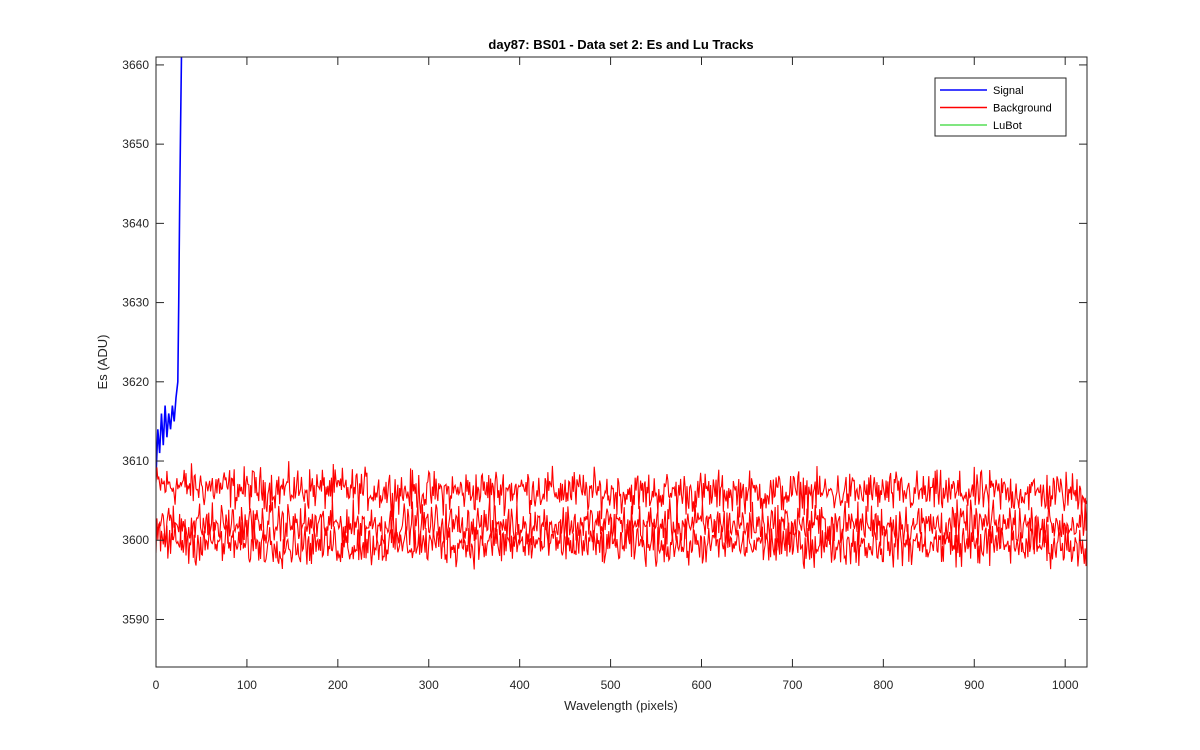  What do you see at coordinates (974, 685) in the screenshot?
I see `x-tick-label: 900` at bounding box center [974, 685].